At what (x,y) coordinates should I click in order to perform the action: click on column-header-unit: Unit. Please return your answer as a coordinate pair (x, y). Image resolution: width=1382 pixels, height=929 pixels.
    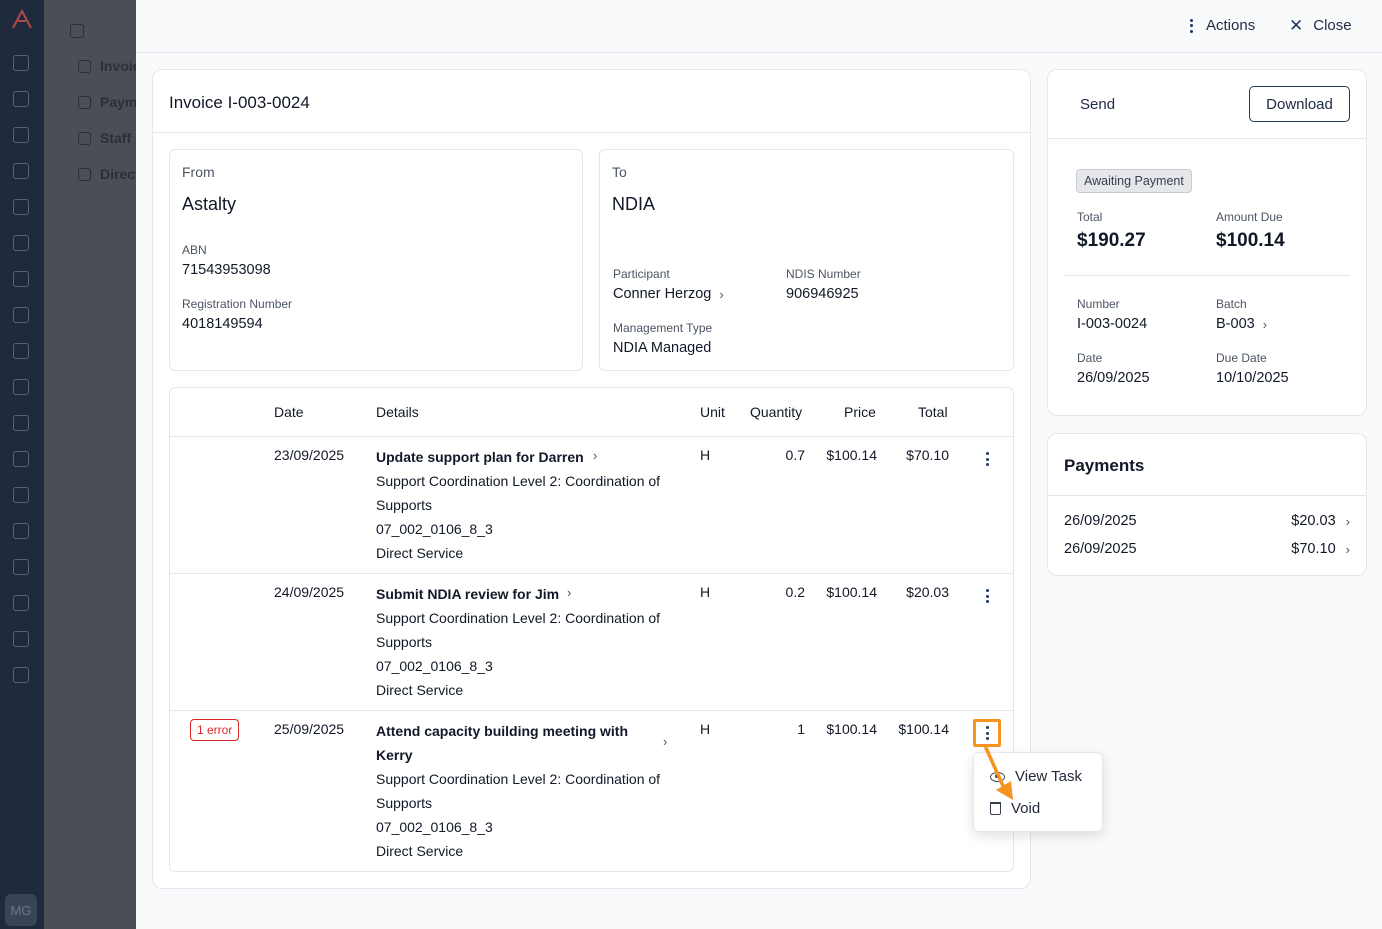
    Looking at the image, I should click on (712, 412).